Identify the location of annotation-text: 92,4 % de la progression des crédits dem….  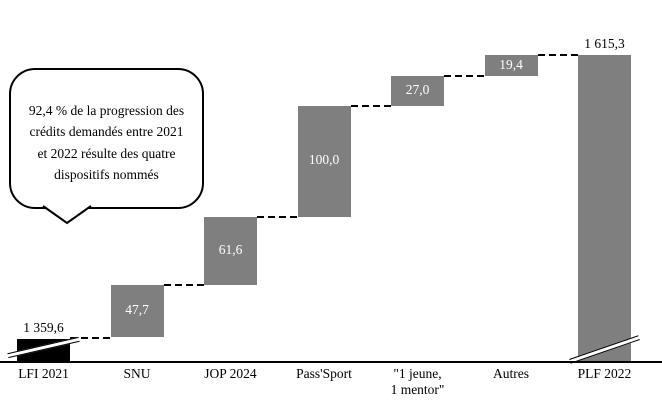
(106, 142).